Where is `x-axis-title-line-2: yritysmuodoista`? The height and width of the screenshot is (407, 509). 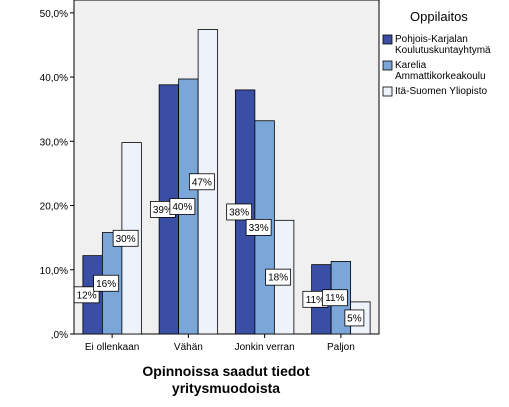
x-axis-title-line-2: yritysmuodoista is located at coordinates (226, 388).